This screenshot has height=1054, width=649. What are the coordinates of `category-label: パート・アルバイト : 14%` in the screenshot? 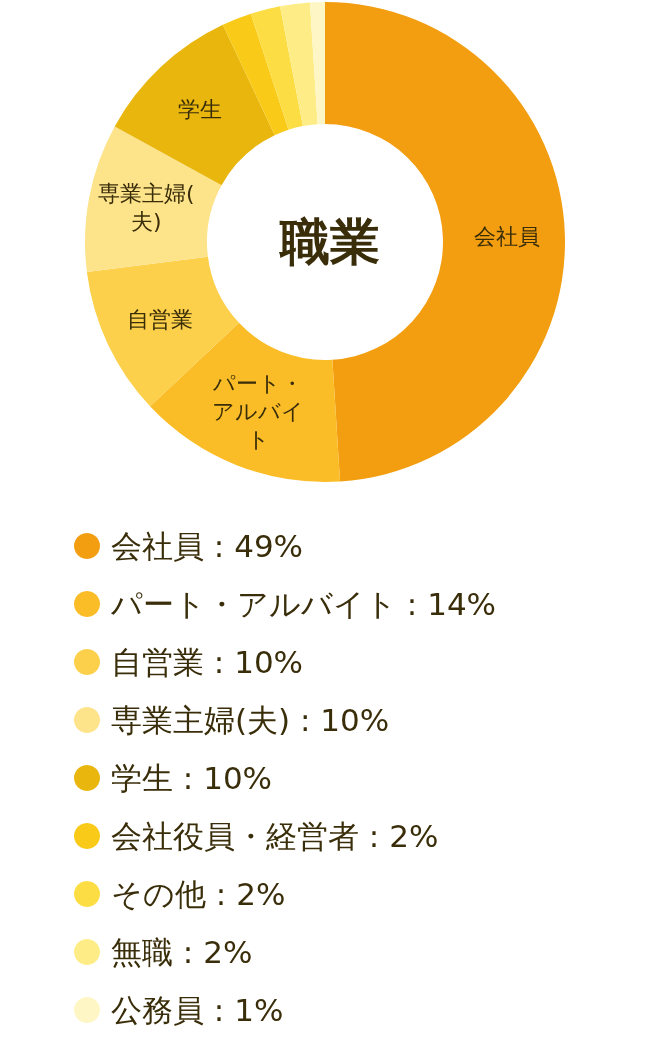 It's located at (304, 604).